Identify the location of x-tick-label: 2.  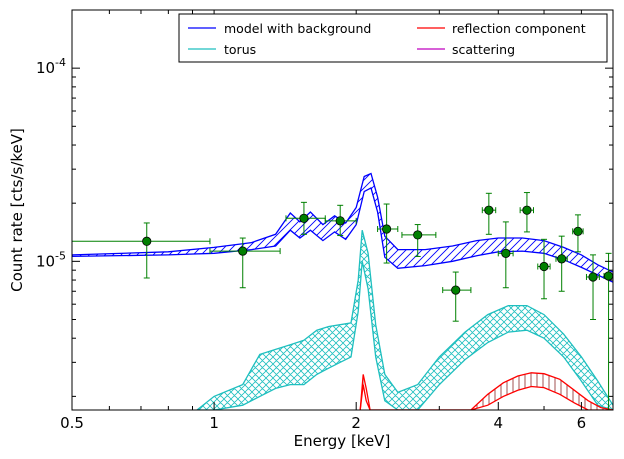
(356, 423).